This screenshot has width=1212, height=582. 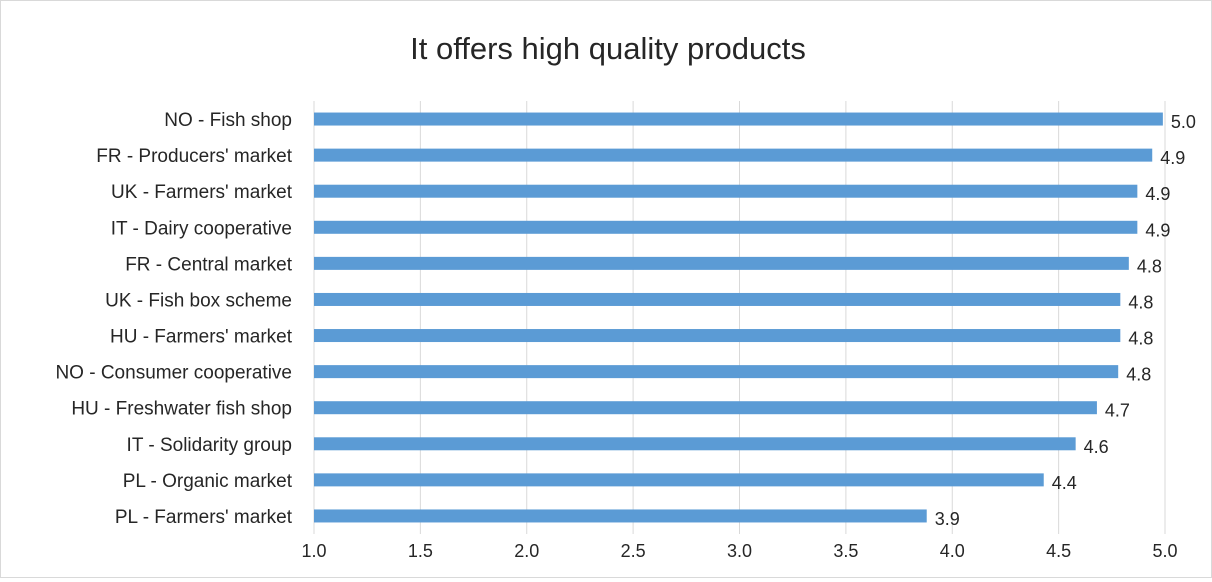 I want to click on x-tick-label: 4.5, so click(x=1058, y=551).